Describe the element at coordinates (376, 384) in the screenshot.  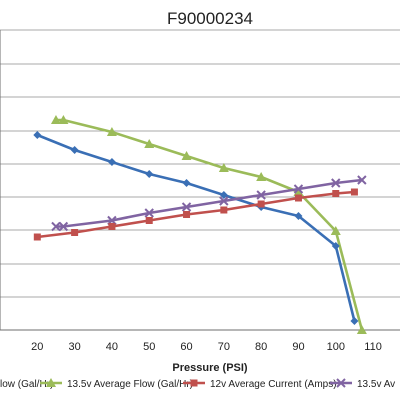
I see `legend-label: 13.5v Av` at that location.